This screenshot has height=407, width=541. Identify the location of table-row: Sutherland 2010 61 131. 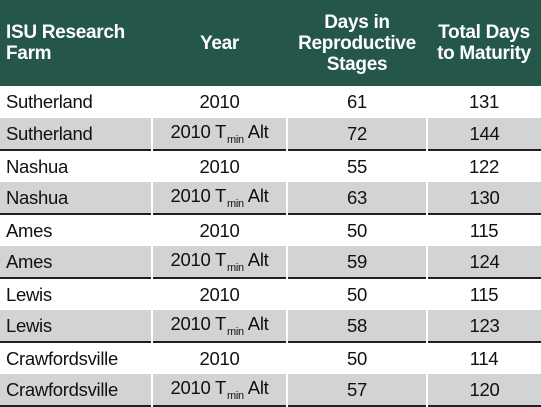
(270, 102).